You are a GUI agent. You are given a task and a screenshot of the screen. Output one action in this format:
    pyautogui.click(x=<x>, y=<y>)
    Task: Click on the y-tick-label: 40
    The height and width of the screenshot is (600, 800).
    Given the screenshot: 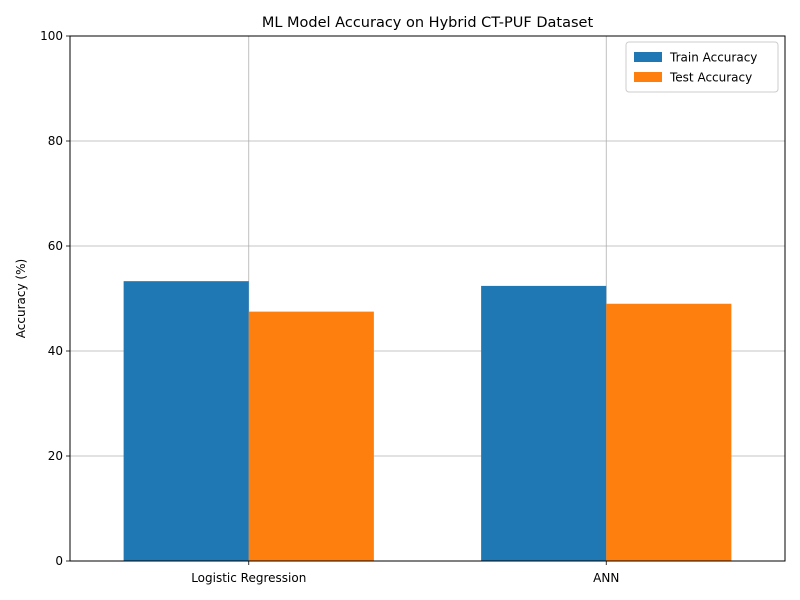 What is the action you would take?
    pyautogui.click(x=55, y=351)
    